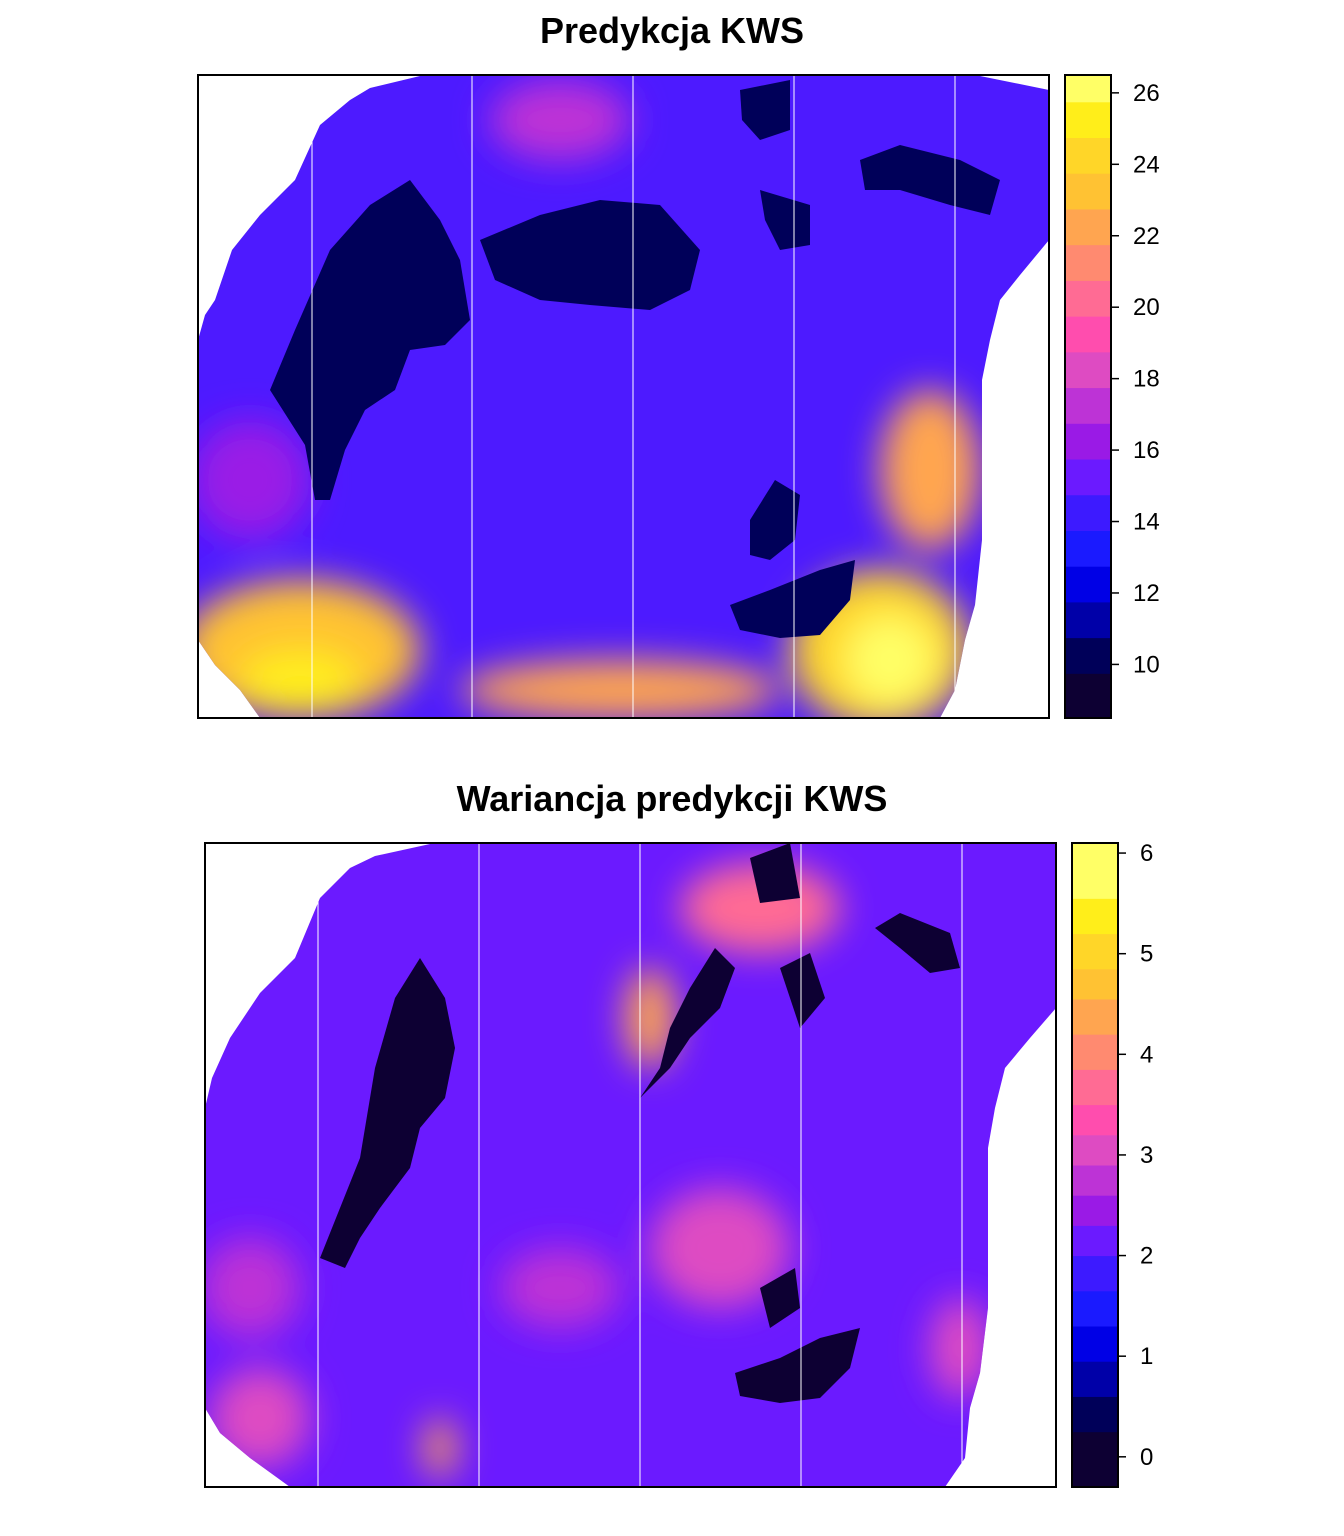  Describe the element at coordinates (1146, 954) in the screenshot. I see `colorbar-tick-label: 5` at that location.